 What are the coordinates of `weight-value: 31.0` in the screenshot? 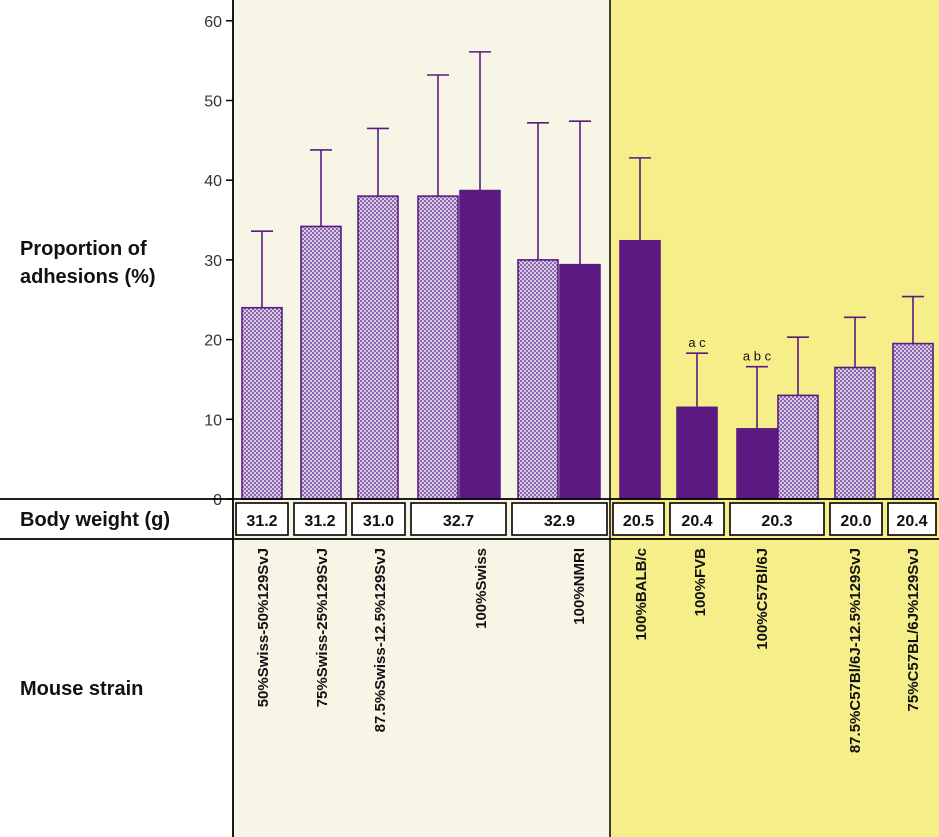 It's located at (378, 521).